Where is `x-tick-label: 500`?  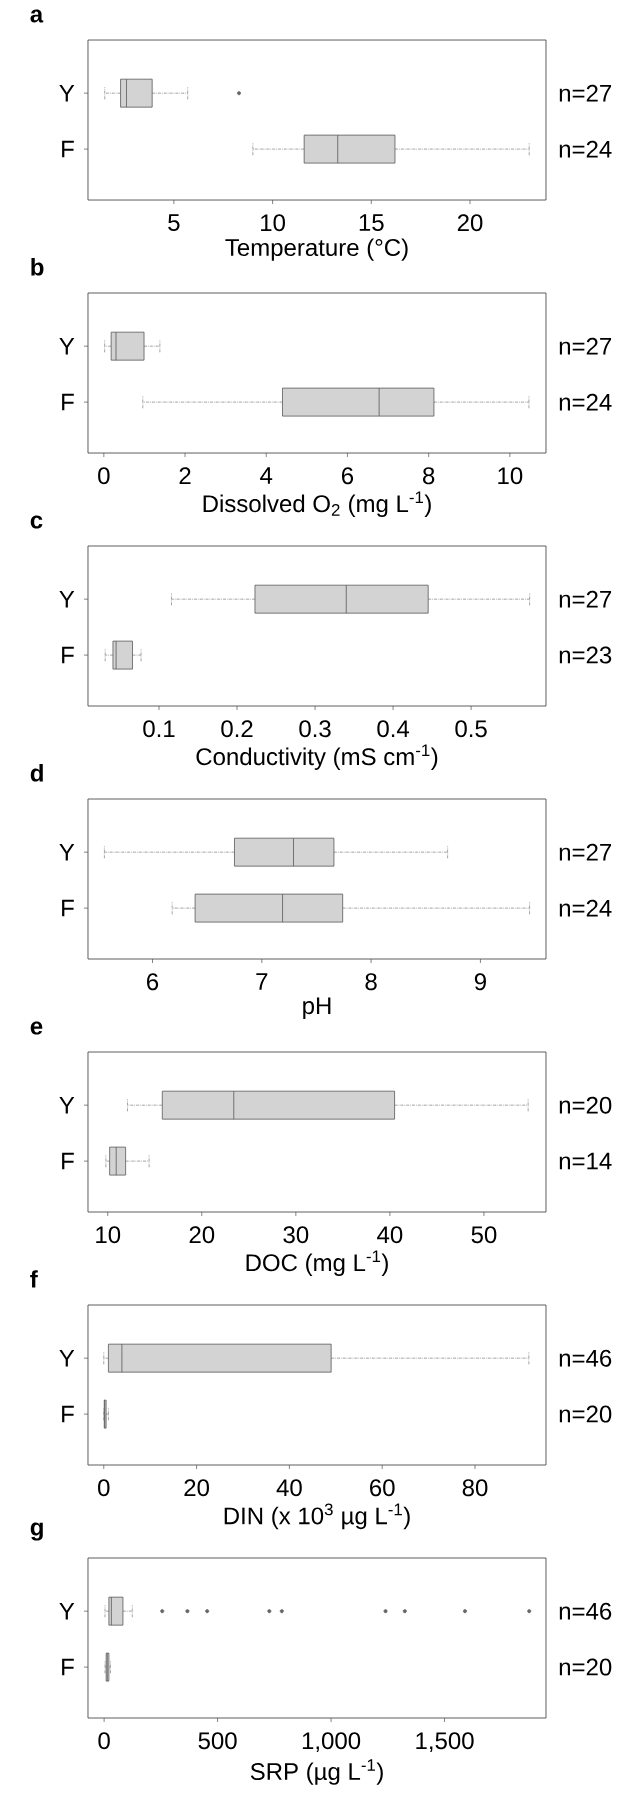
x-tick-label: 500 is located at coordinates (217, 1741).